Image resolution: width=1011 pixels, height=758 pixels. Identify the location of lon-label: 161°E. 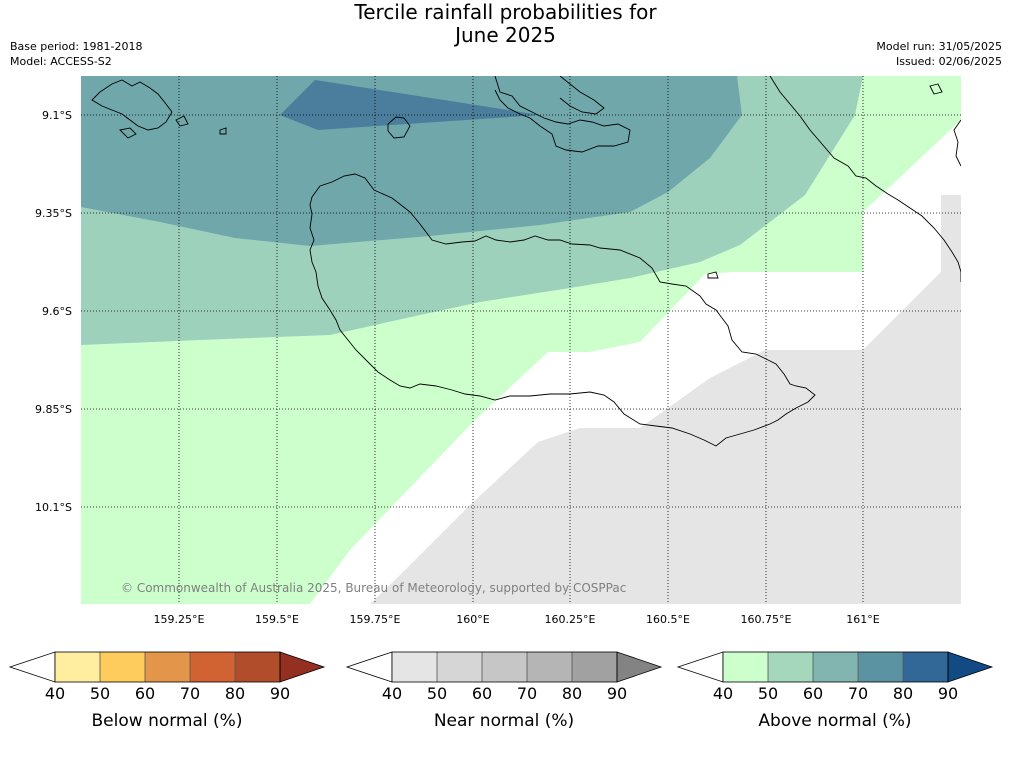
(862, 619).